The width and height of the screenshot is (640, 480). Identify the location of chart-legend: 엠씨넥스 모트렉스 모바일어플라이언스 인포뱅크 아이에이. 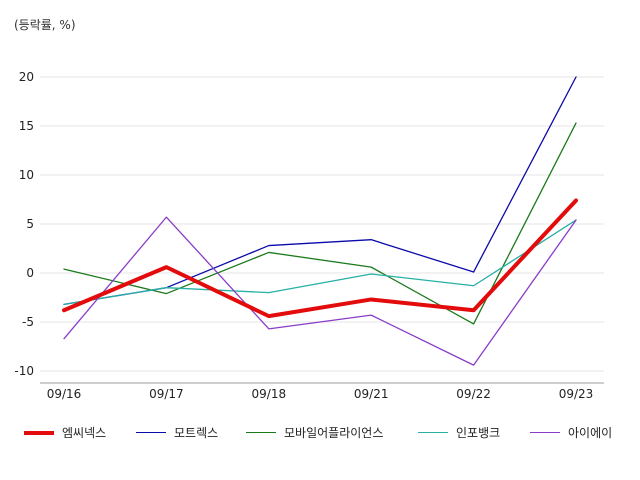
(324, 434).